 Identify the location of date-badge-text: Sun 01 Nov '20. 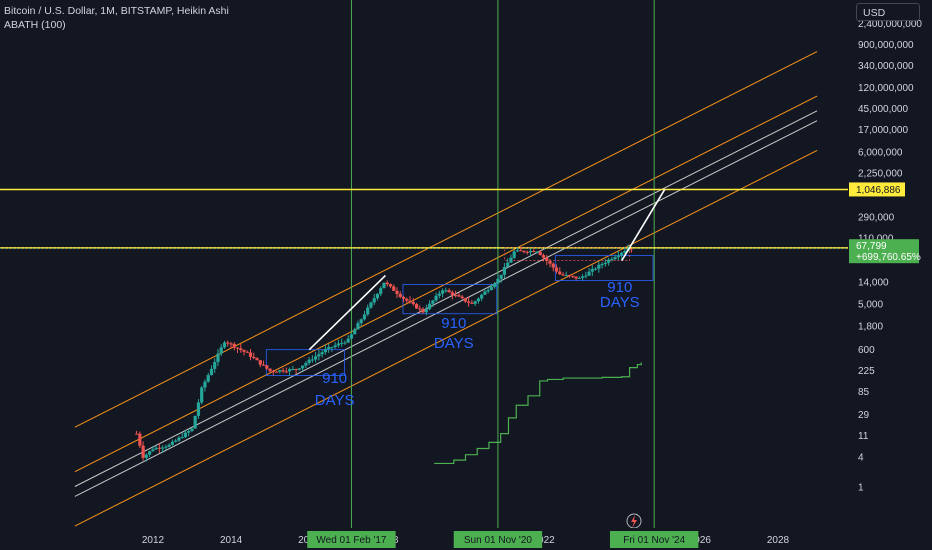
(498, 540).